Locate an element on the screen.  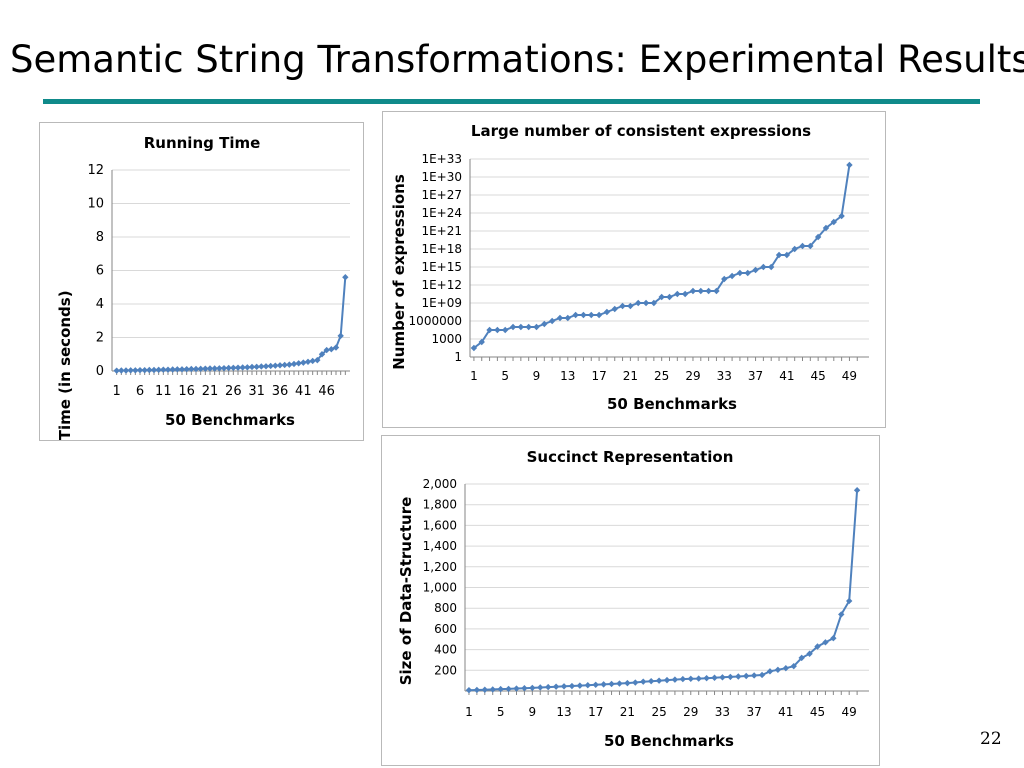
series-line is located at coordinates (231, 324).